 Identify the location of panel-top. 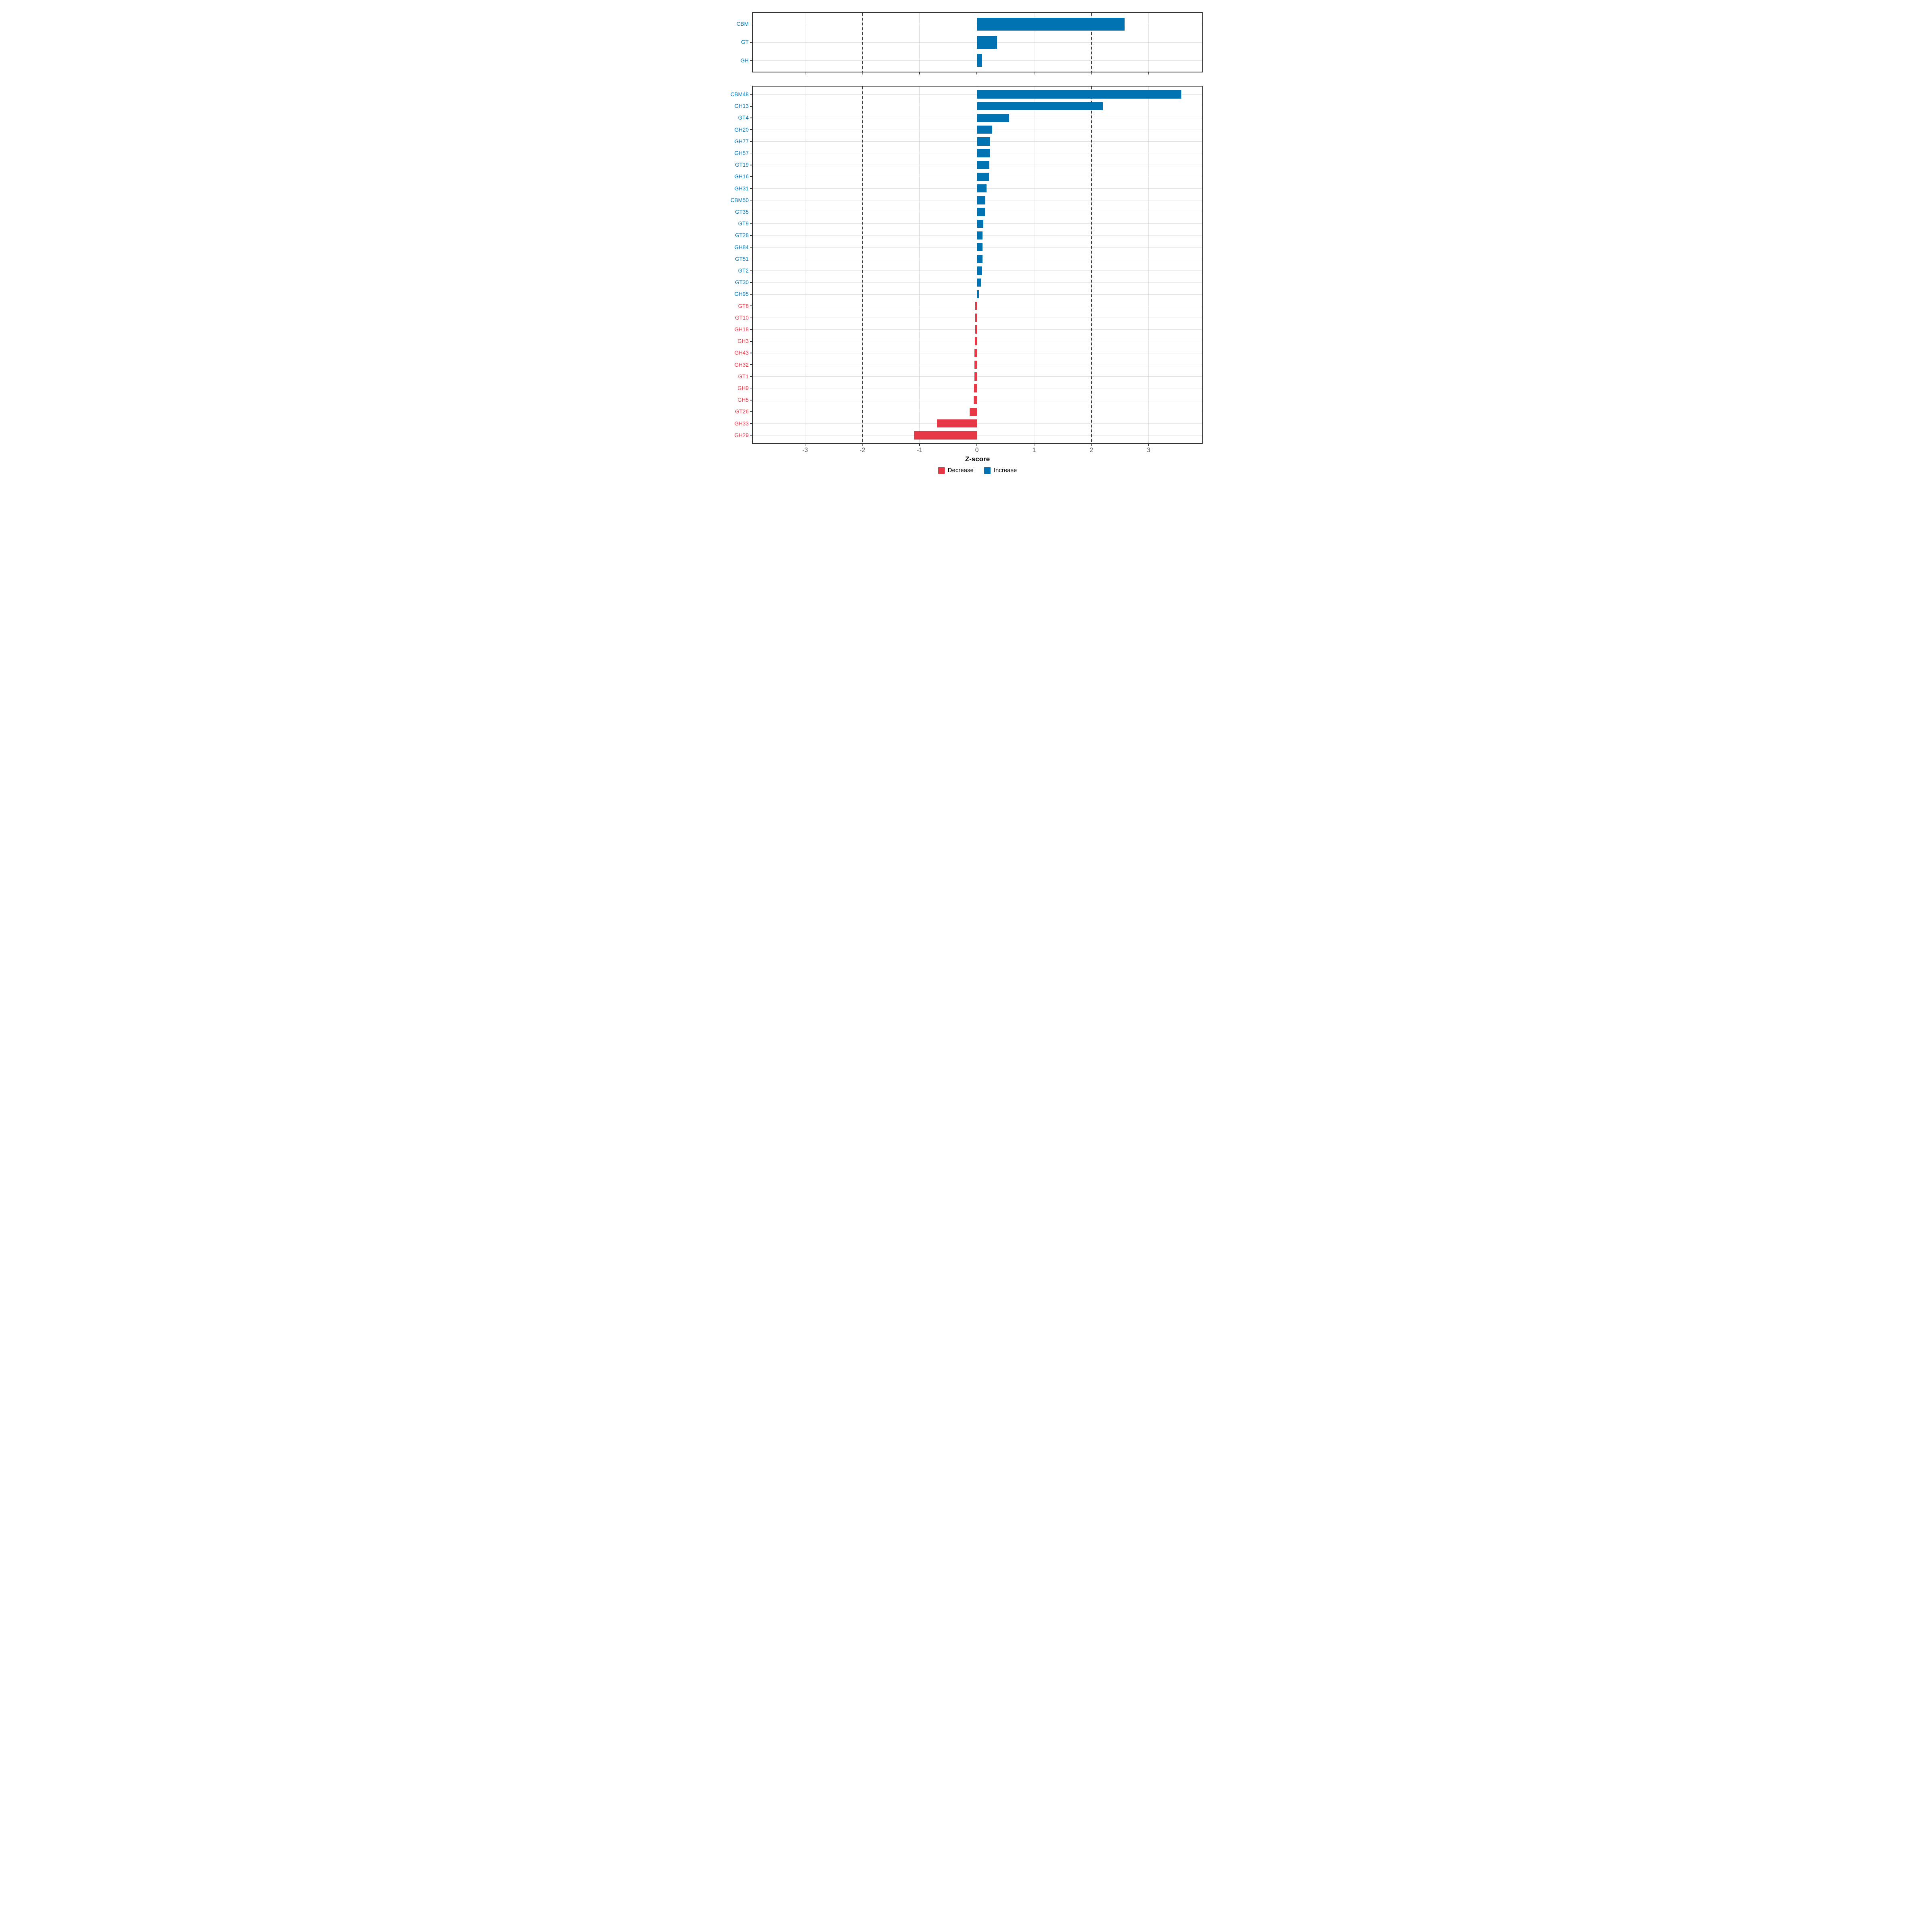
(977, 42).